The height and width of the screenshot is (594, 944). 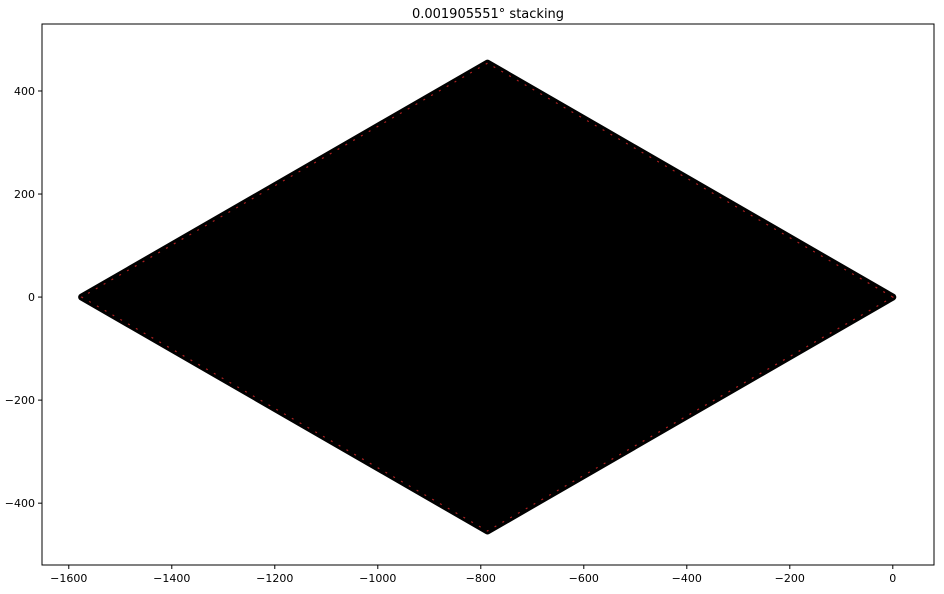 I want to click on x-tick-label: −400, so click(x=687, y=578).